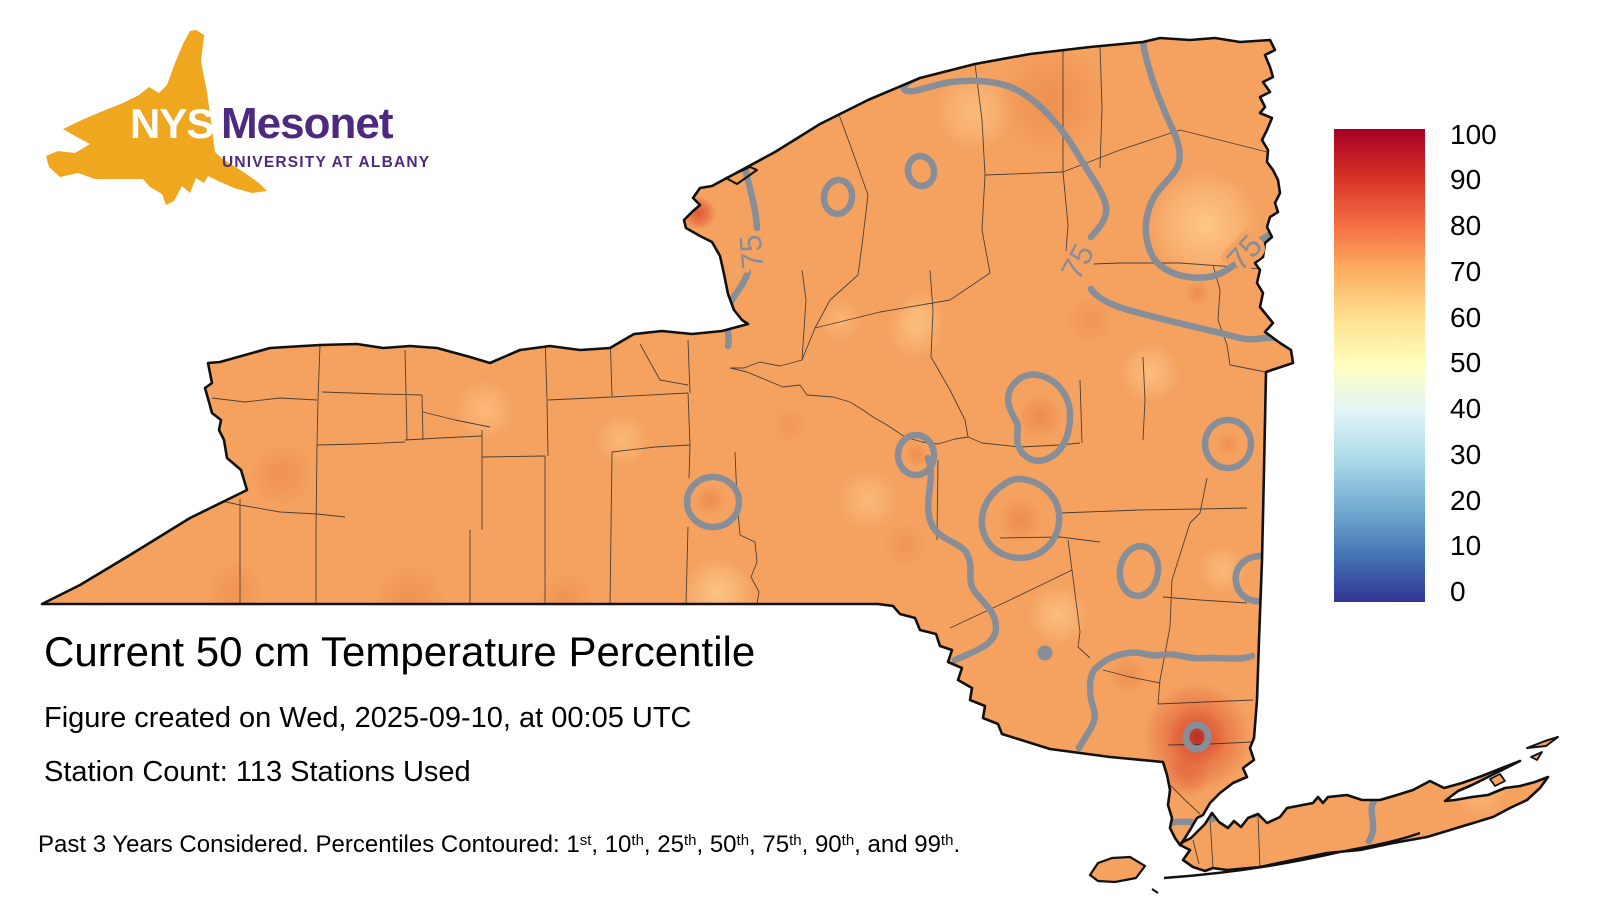  Describe the element at coordinates (1191, 159) in the screenshot. I see `contour-75-champlain` at that location.